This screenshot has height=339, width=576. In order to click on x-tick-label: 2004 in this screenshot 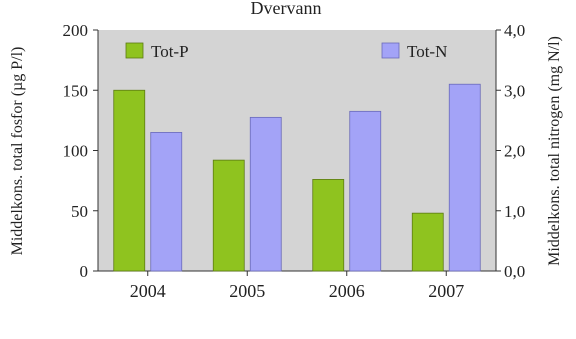, I will do `click(148, 291)`.